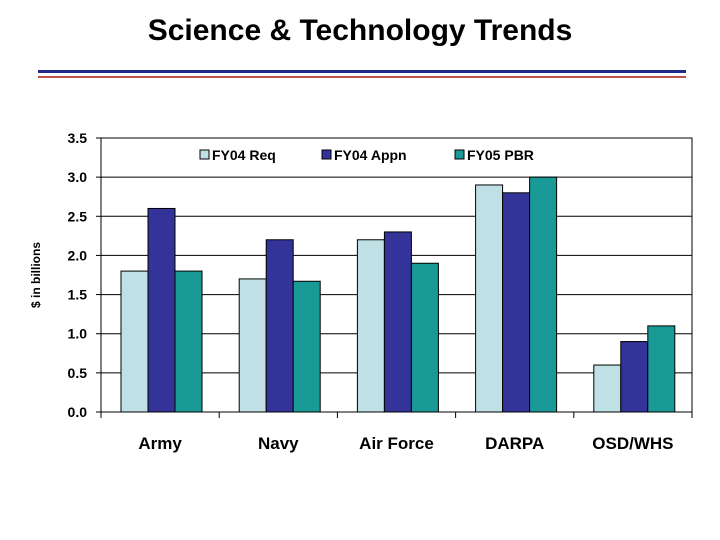 The width and height of the screenshot is (720, 540). What do you see at coordinates (514, 443) in the screenshot?
I see `x-category-label: DARPA` at bounding box center [514, 443].